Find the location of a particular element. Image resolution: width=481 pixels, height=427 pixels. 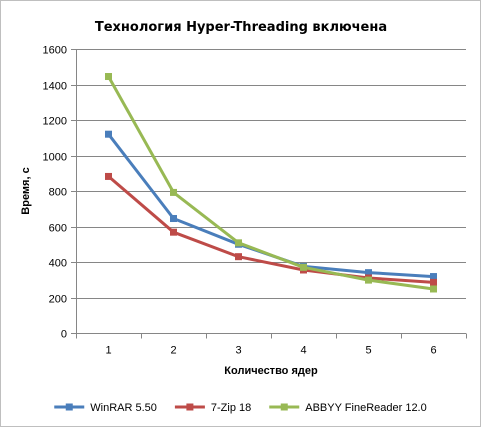

y-tick-label: 0 is located at coordinates (64, 335).